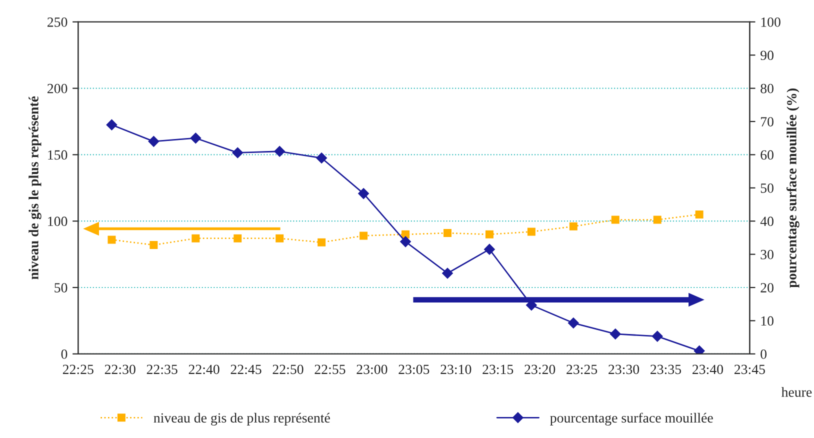  Describe the element at coordinates (796, 392) in the screenshot. I see `x-axis-title: heure` at that location.